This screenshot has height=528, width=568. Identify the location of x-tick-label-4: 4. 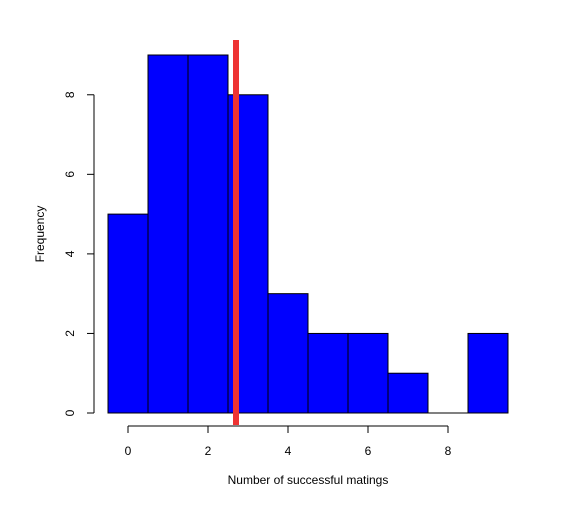
(288, 451).